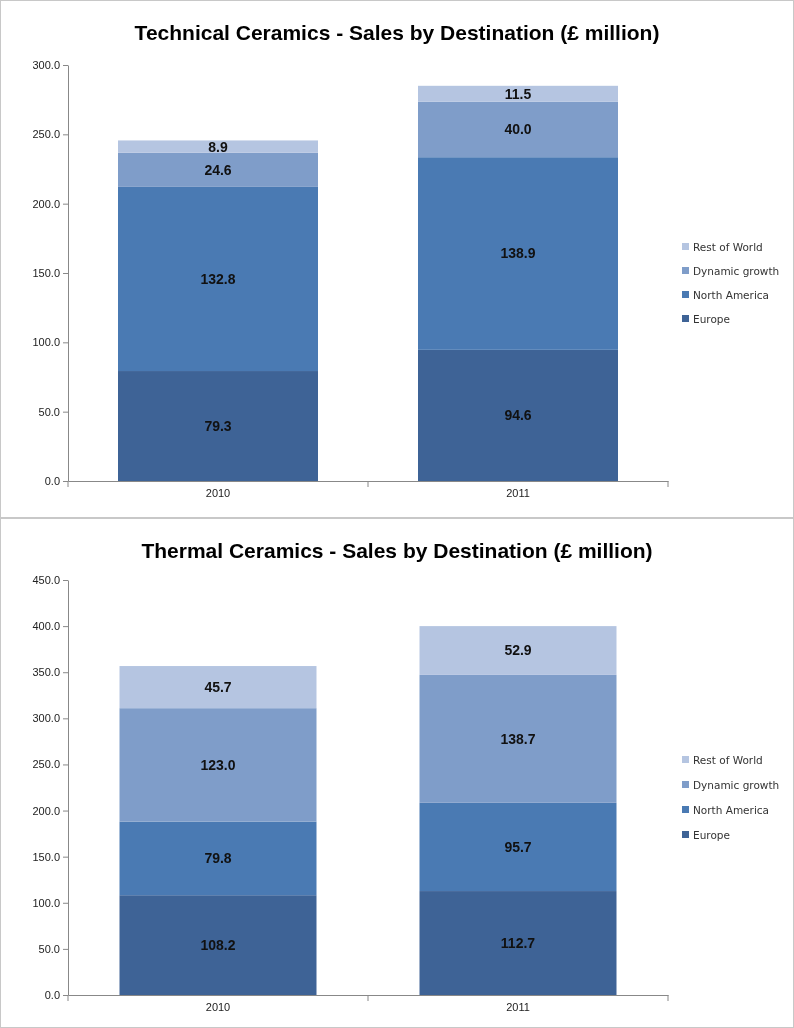  Describe the element at coordinates (397, 550) in the screenshot. I see `chart-title: Thermal Ceramics - Sales by Destination (£ million)` at that location.